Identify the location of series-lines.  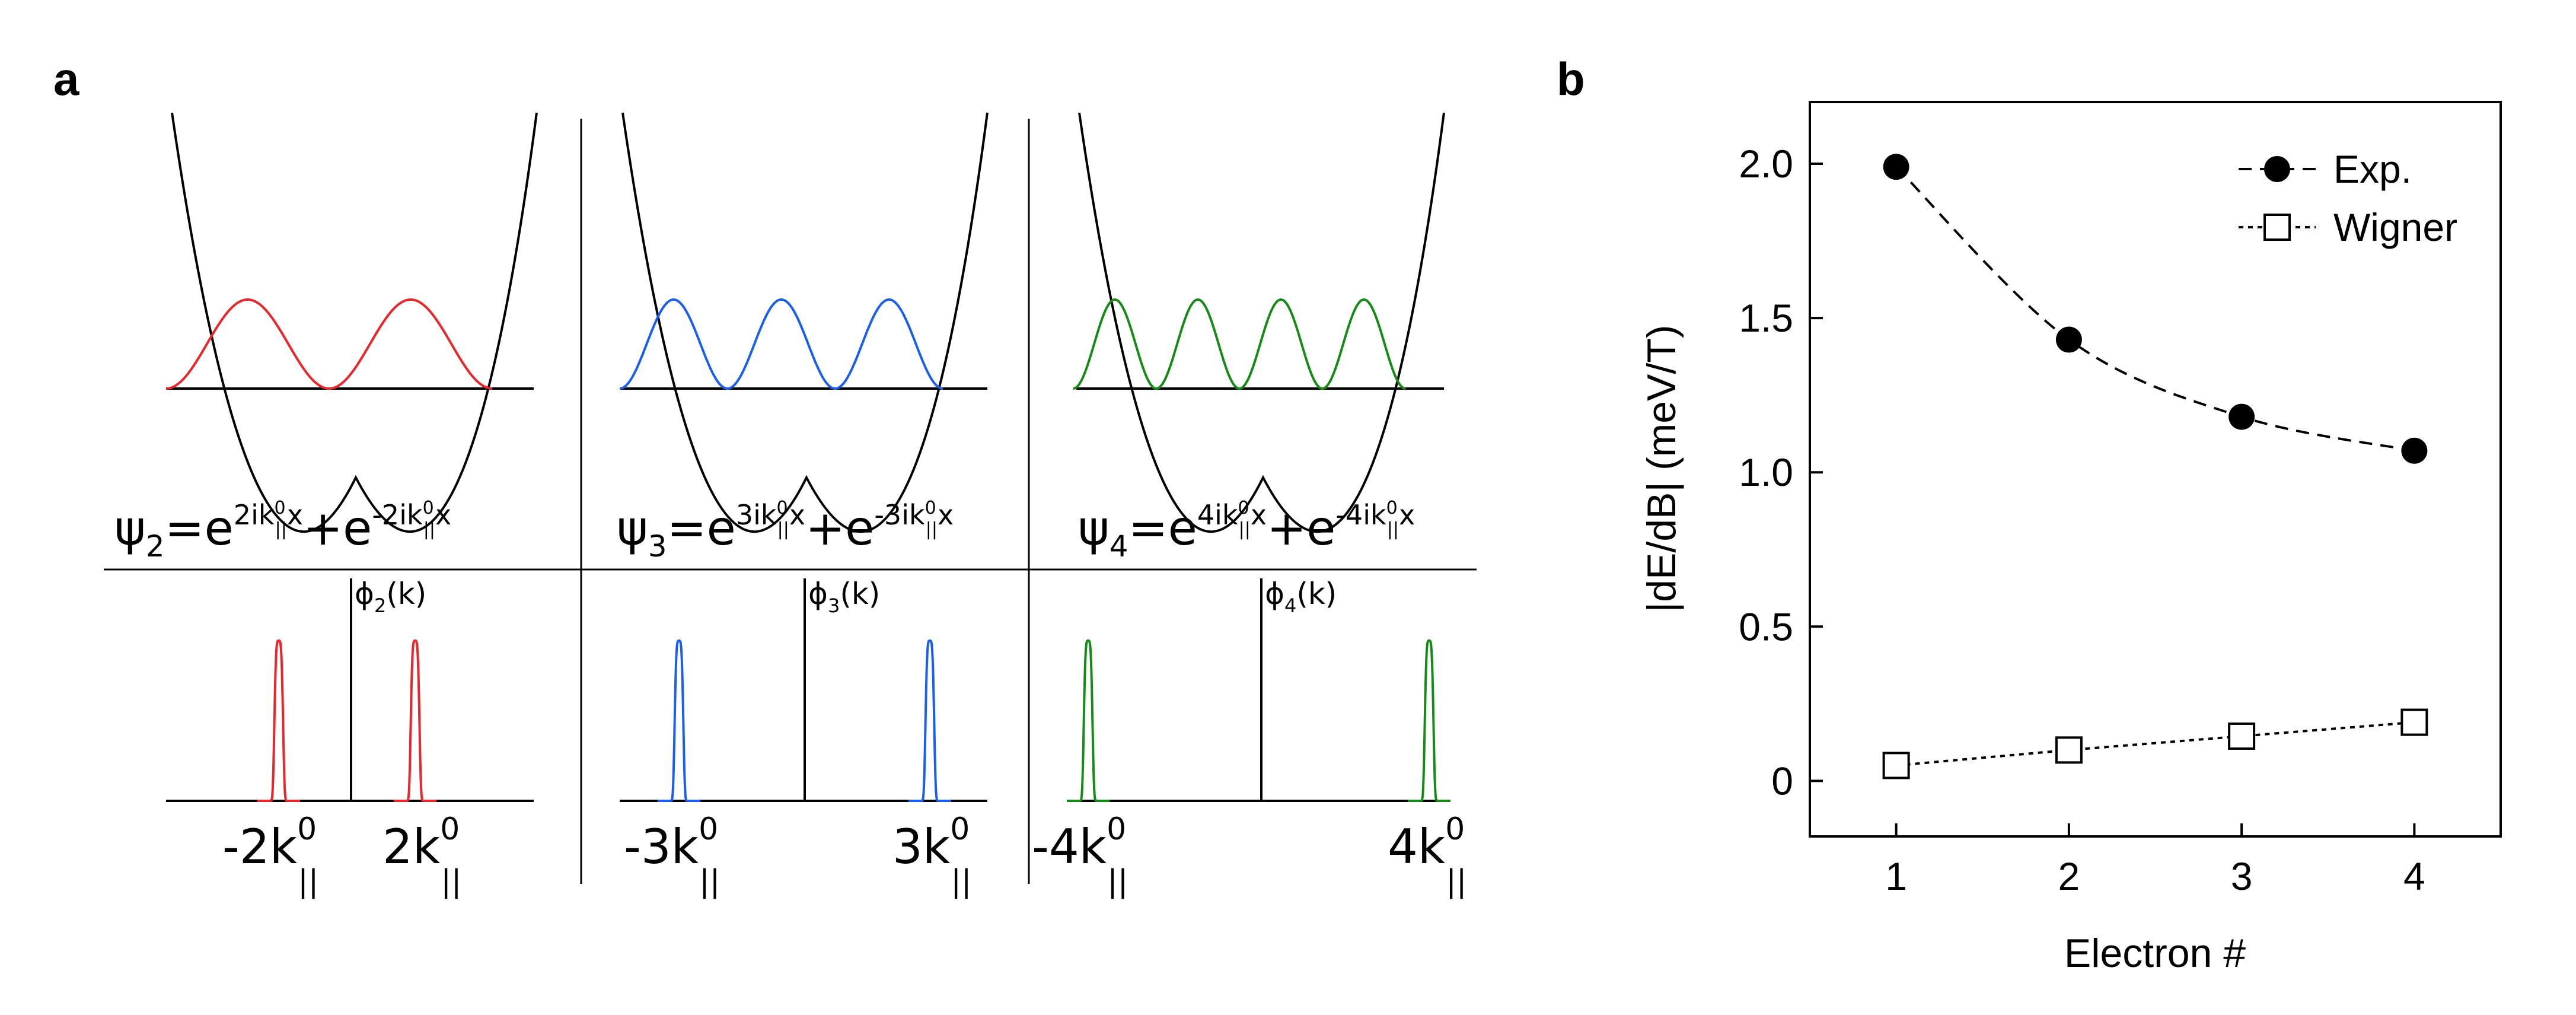
(2155, 466).